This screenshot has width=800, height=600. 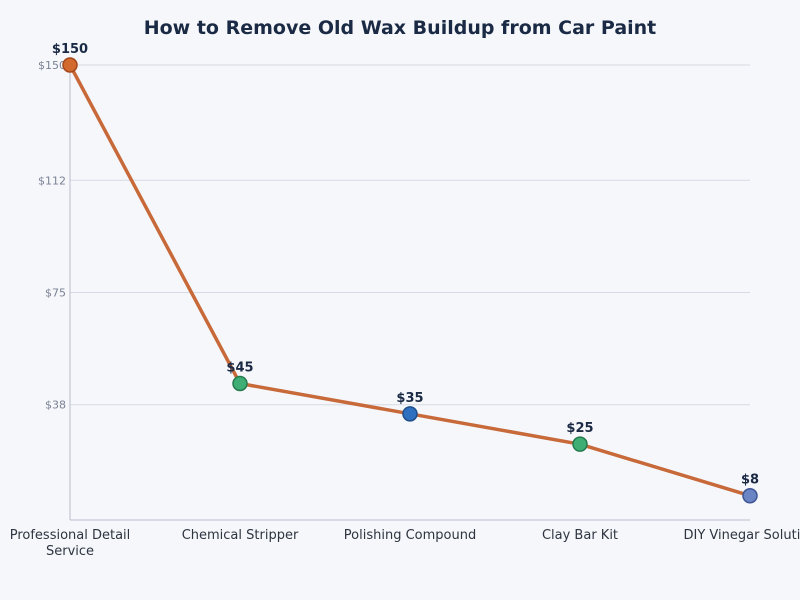 I want to click on data-label: $35, so click(x=409, y=398).